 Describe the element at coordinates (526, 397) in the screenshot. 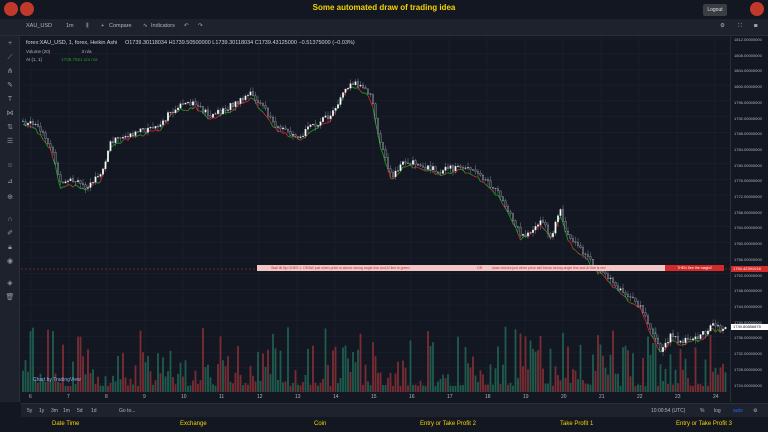

I see `time-tick-label: 19` at that location.